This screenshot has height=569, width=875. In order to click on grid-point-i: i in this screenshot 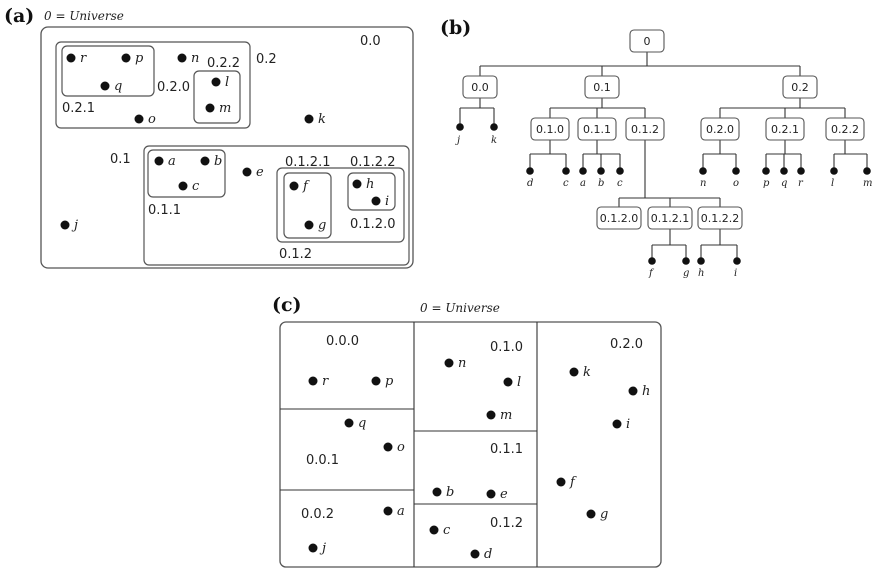, I will do `click(621, 424)`.